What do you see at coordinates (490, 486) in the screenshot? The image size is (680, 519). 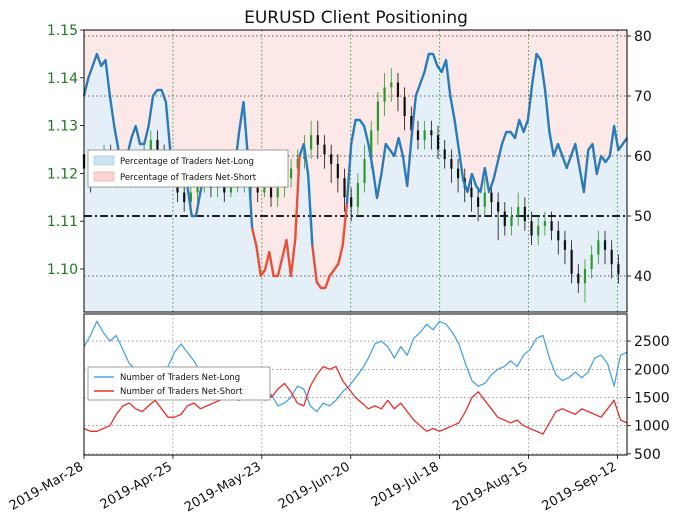 I see `x-tick-label: 2019-Aug-15` at bounding box center [490, 486].